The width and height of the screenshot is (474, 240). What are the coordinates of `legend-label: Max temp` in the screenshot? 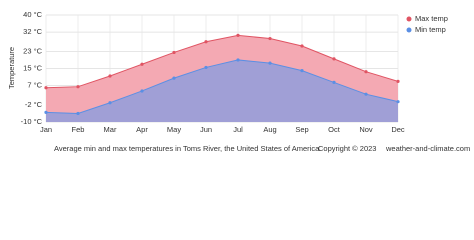 It's located at (431, 18).